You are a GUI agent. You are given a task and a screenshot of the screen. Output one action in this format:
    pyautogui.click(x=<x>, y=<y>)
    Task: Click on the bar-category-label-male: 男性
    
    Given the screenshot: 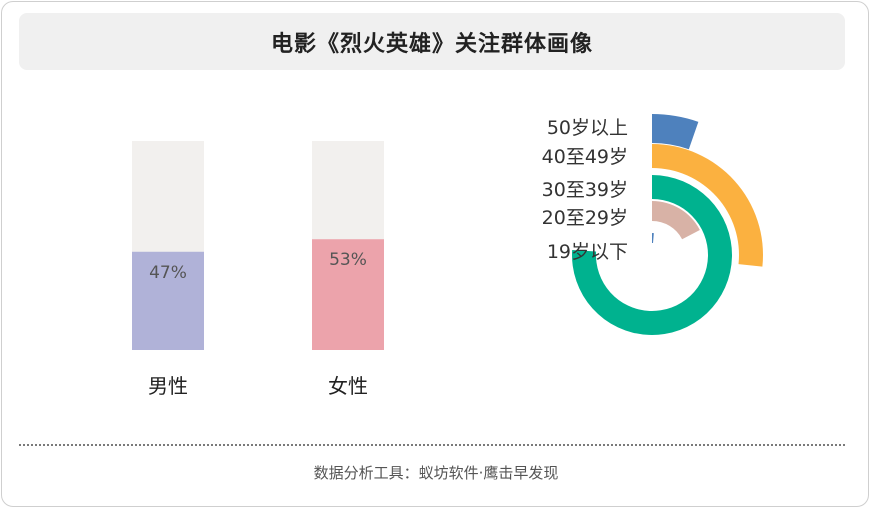 What is the action you would take?
    pyautogui.click(x=168, y=386)
    